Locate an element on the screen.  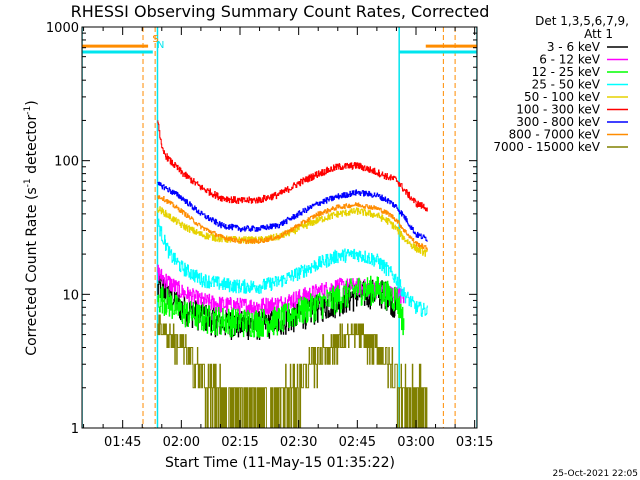
legend-header-detectors: Det 1,3,5,6,7,9, is located at coordinates (582, 21).